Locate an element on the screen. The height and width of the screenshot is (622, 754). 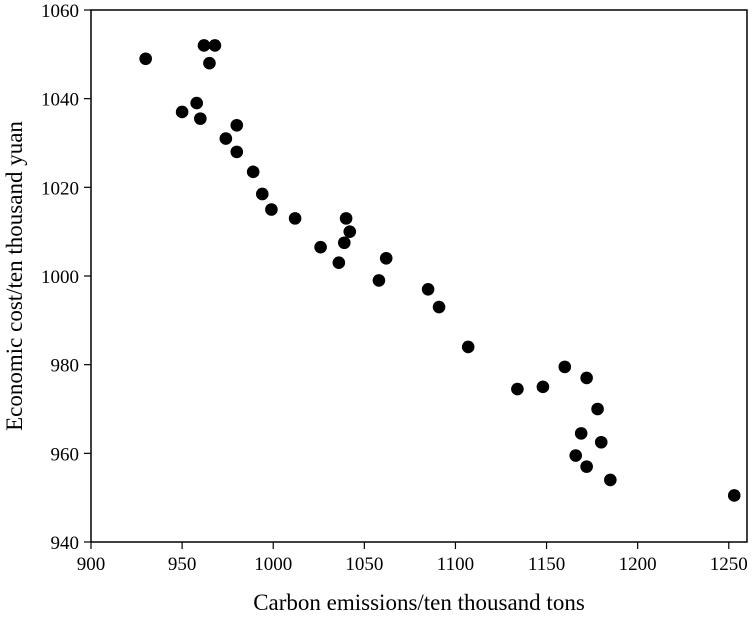
y-tick-label: 940 is located at coordinates (65, 543).